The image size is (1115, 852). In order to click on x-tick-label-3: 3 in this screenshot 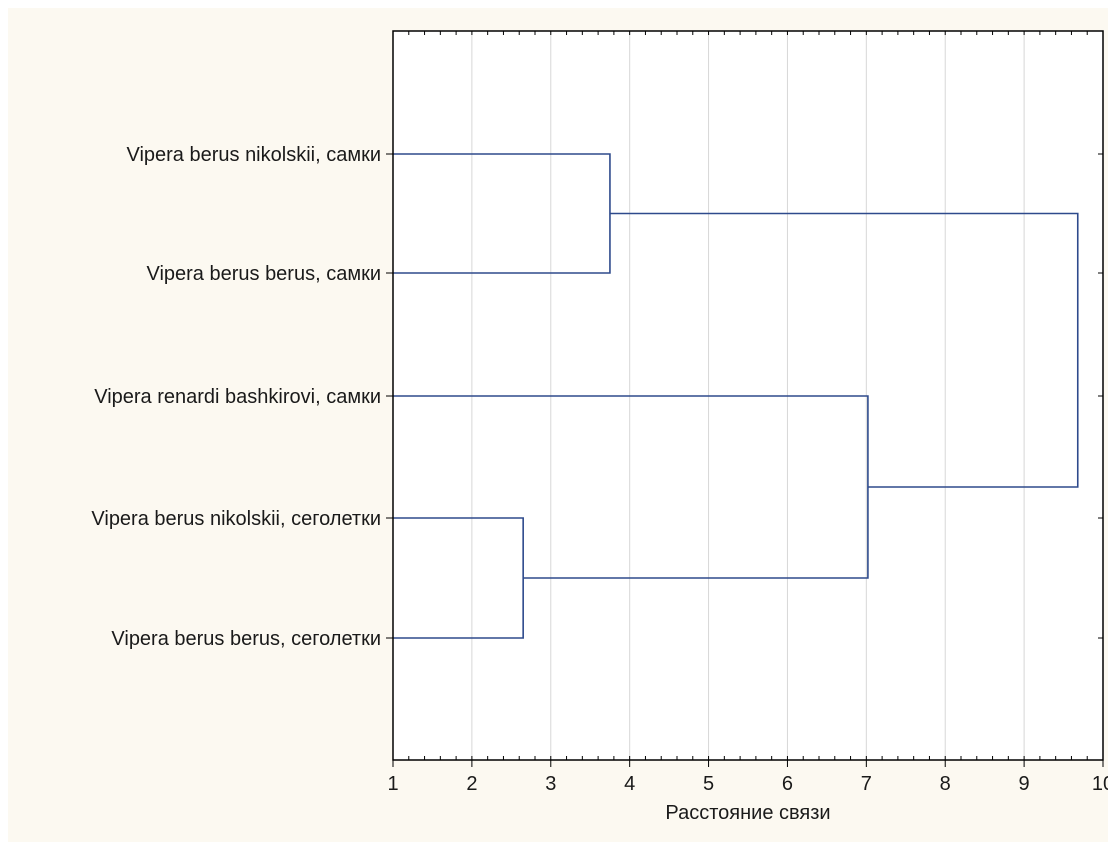, I will do `click(550, 784)`.